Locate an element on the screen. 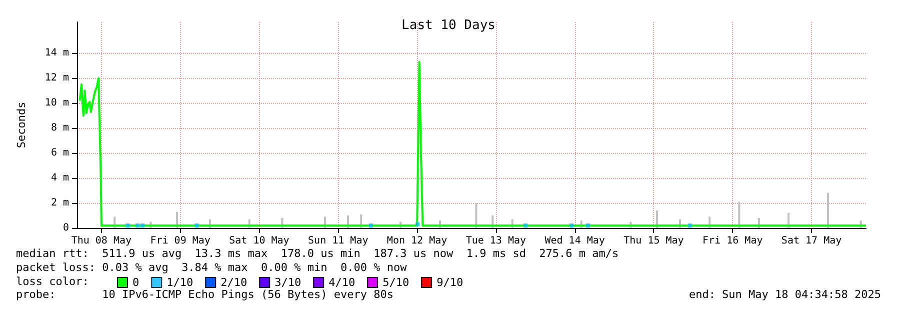  text: loss color: is located at coordinates (52, 281).